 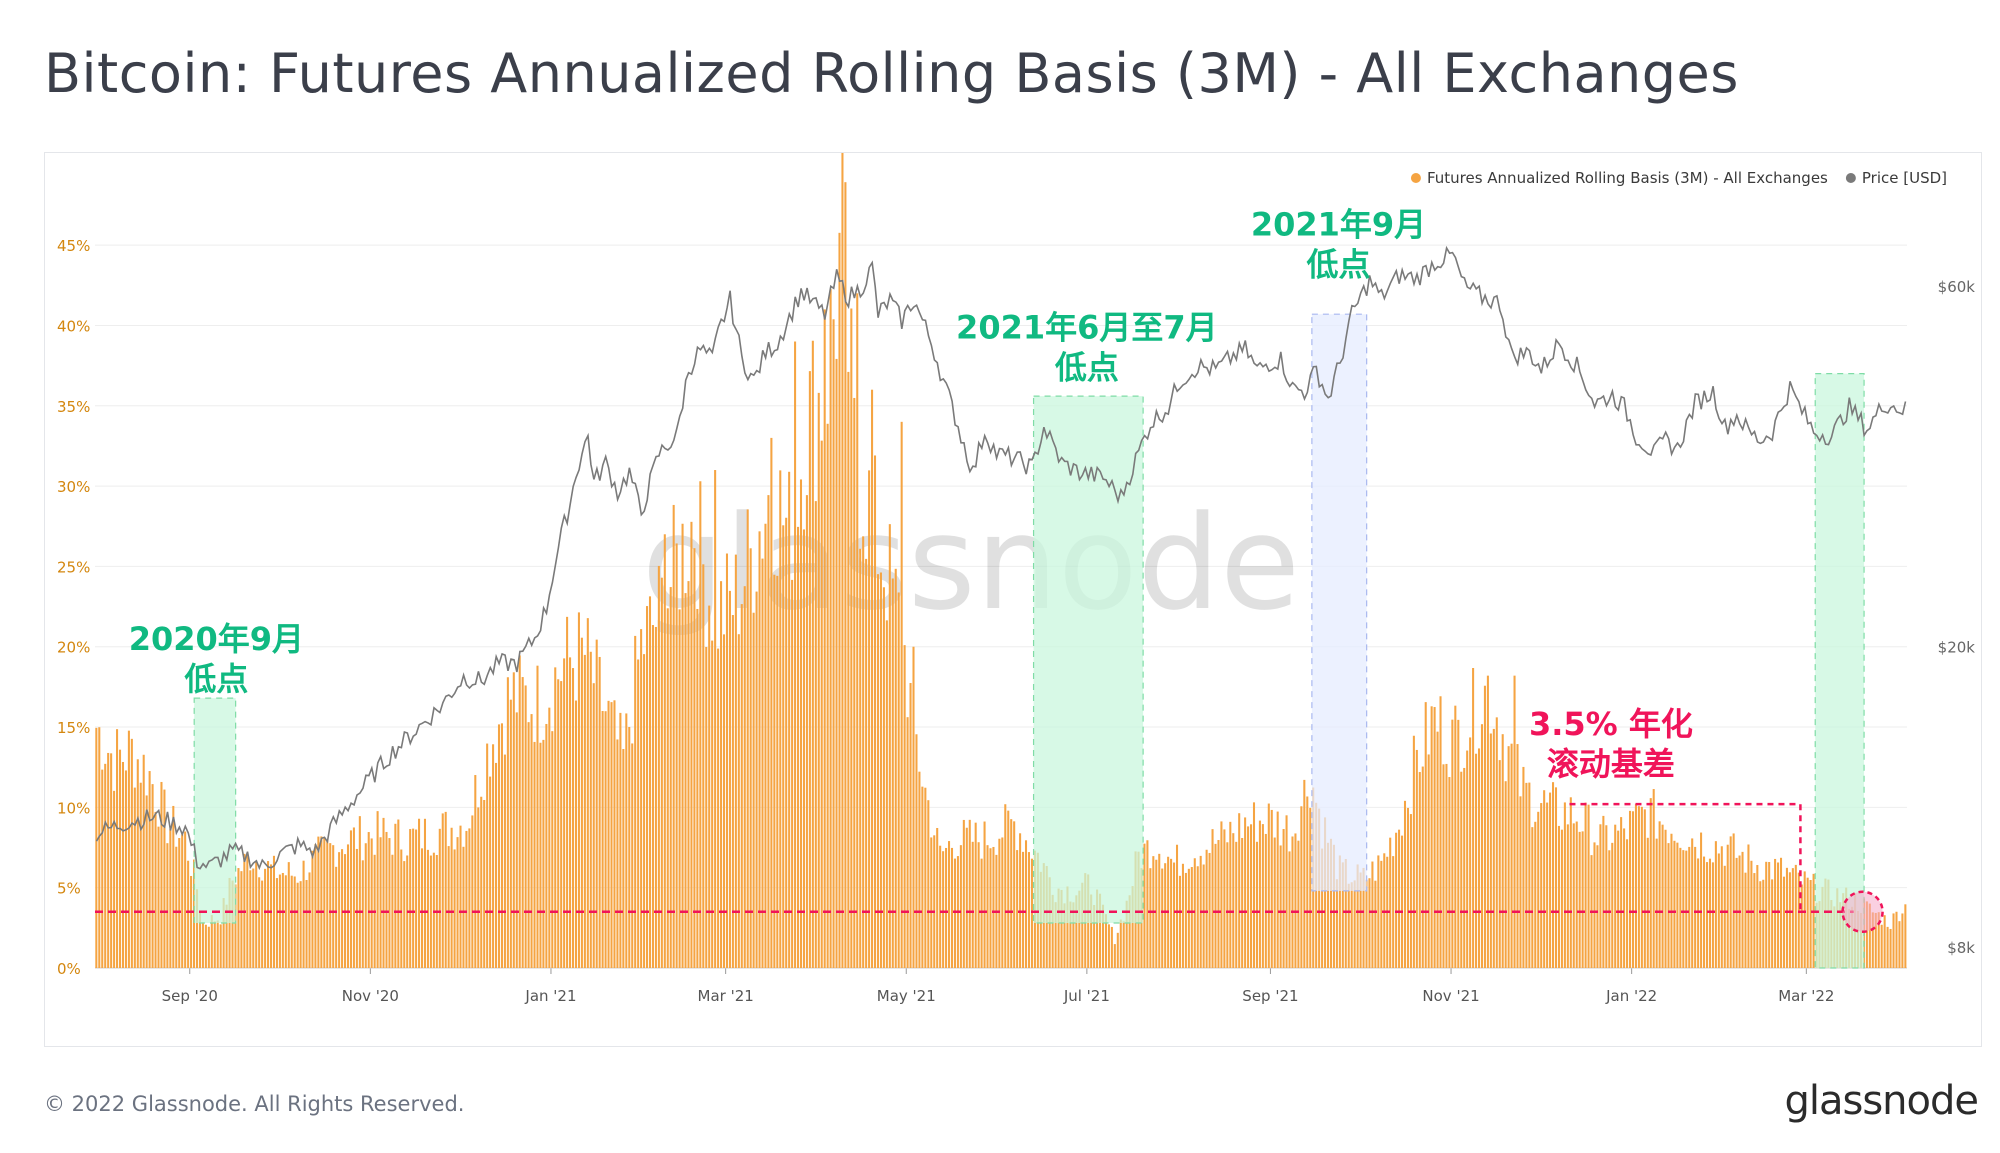 What do you see at coordinates (1881, 1101) in the screenshot?
I see `brand-logo-text: glassnode` at bounding box center [1881, 1101].